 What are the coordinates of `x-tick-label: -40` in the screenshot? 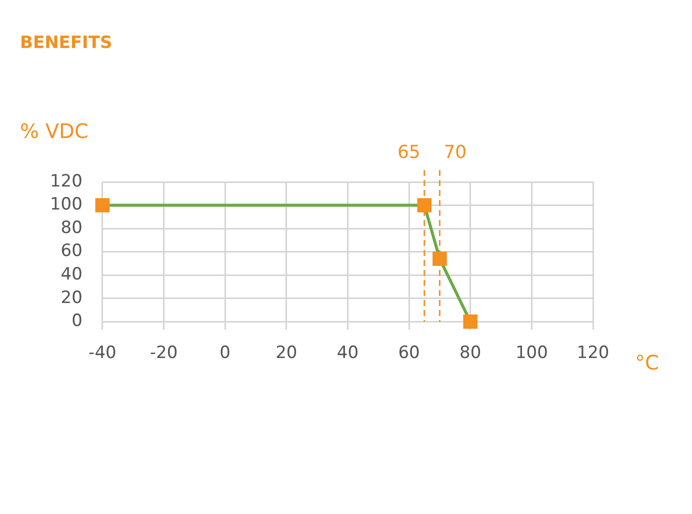 It's located at (102, 353).